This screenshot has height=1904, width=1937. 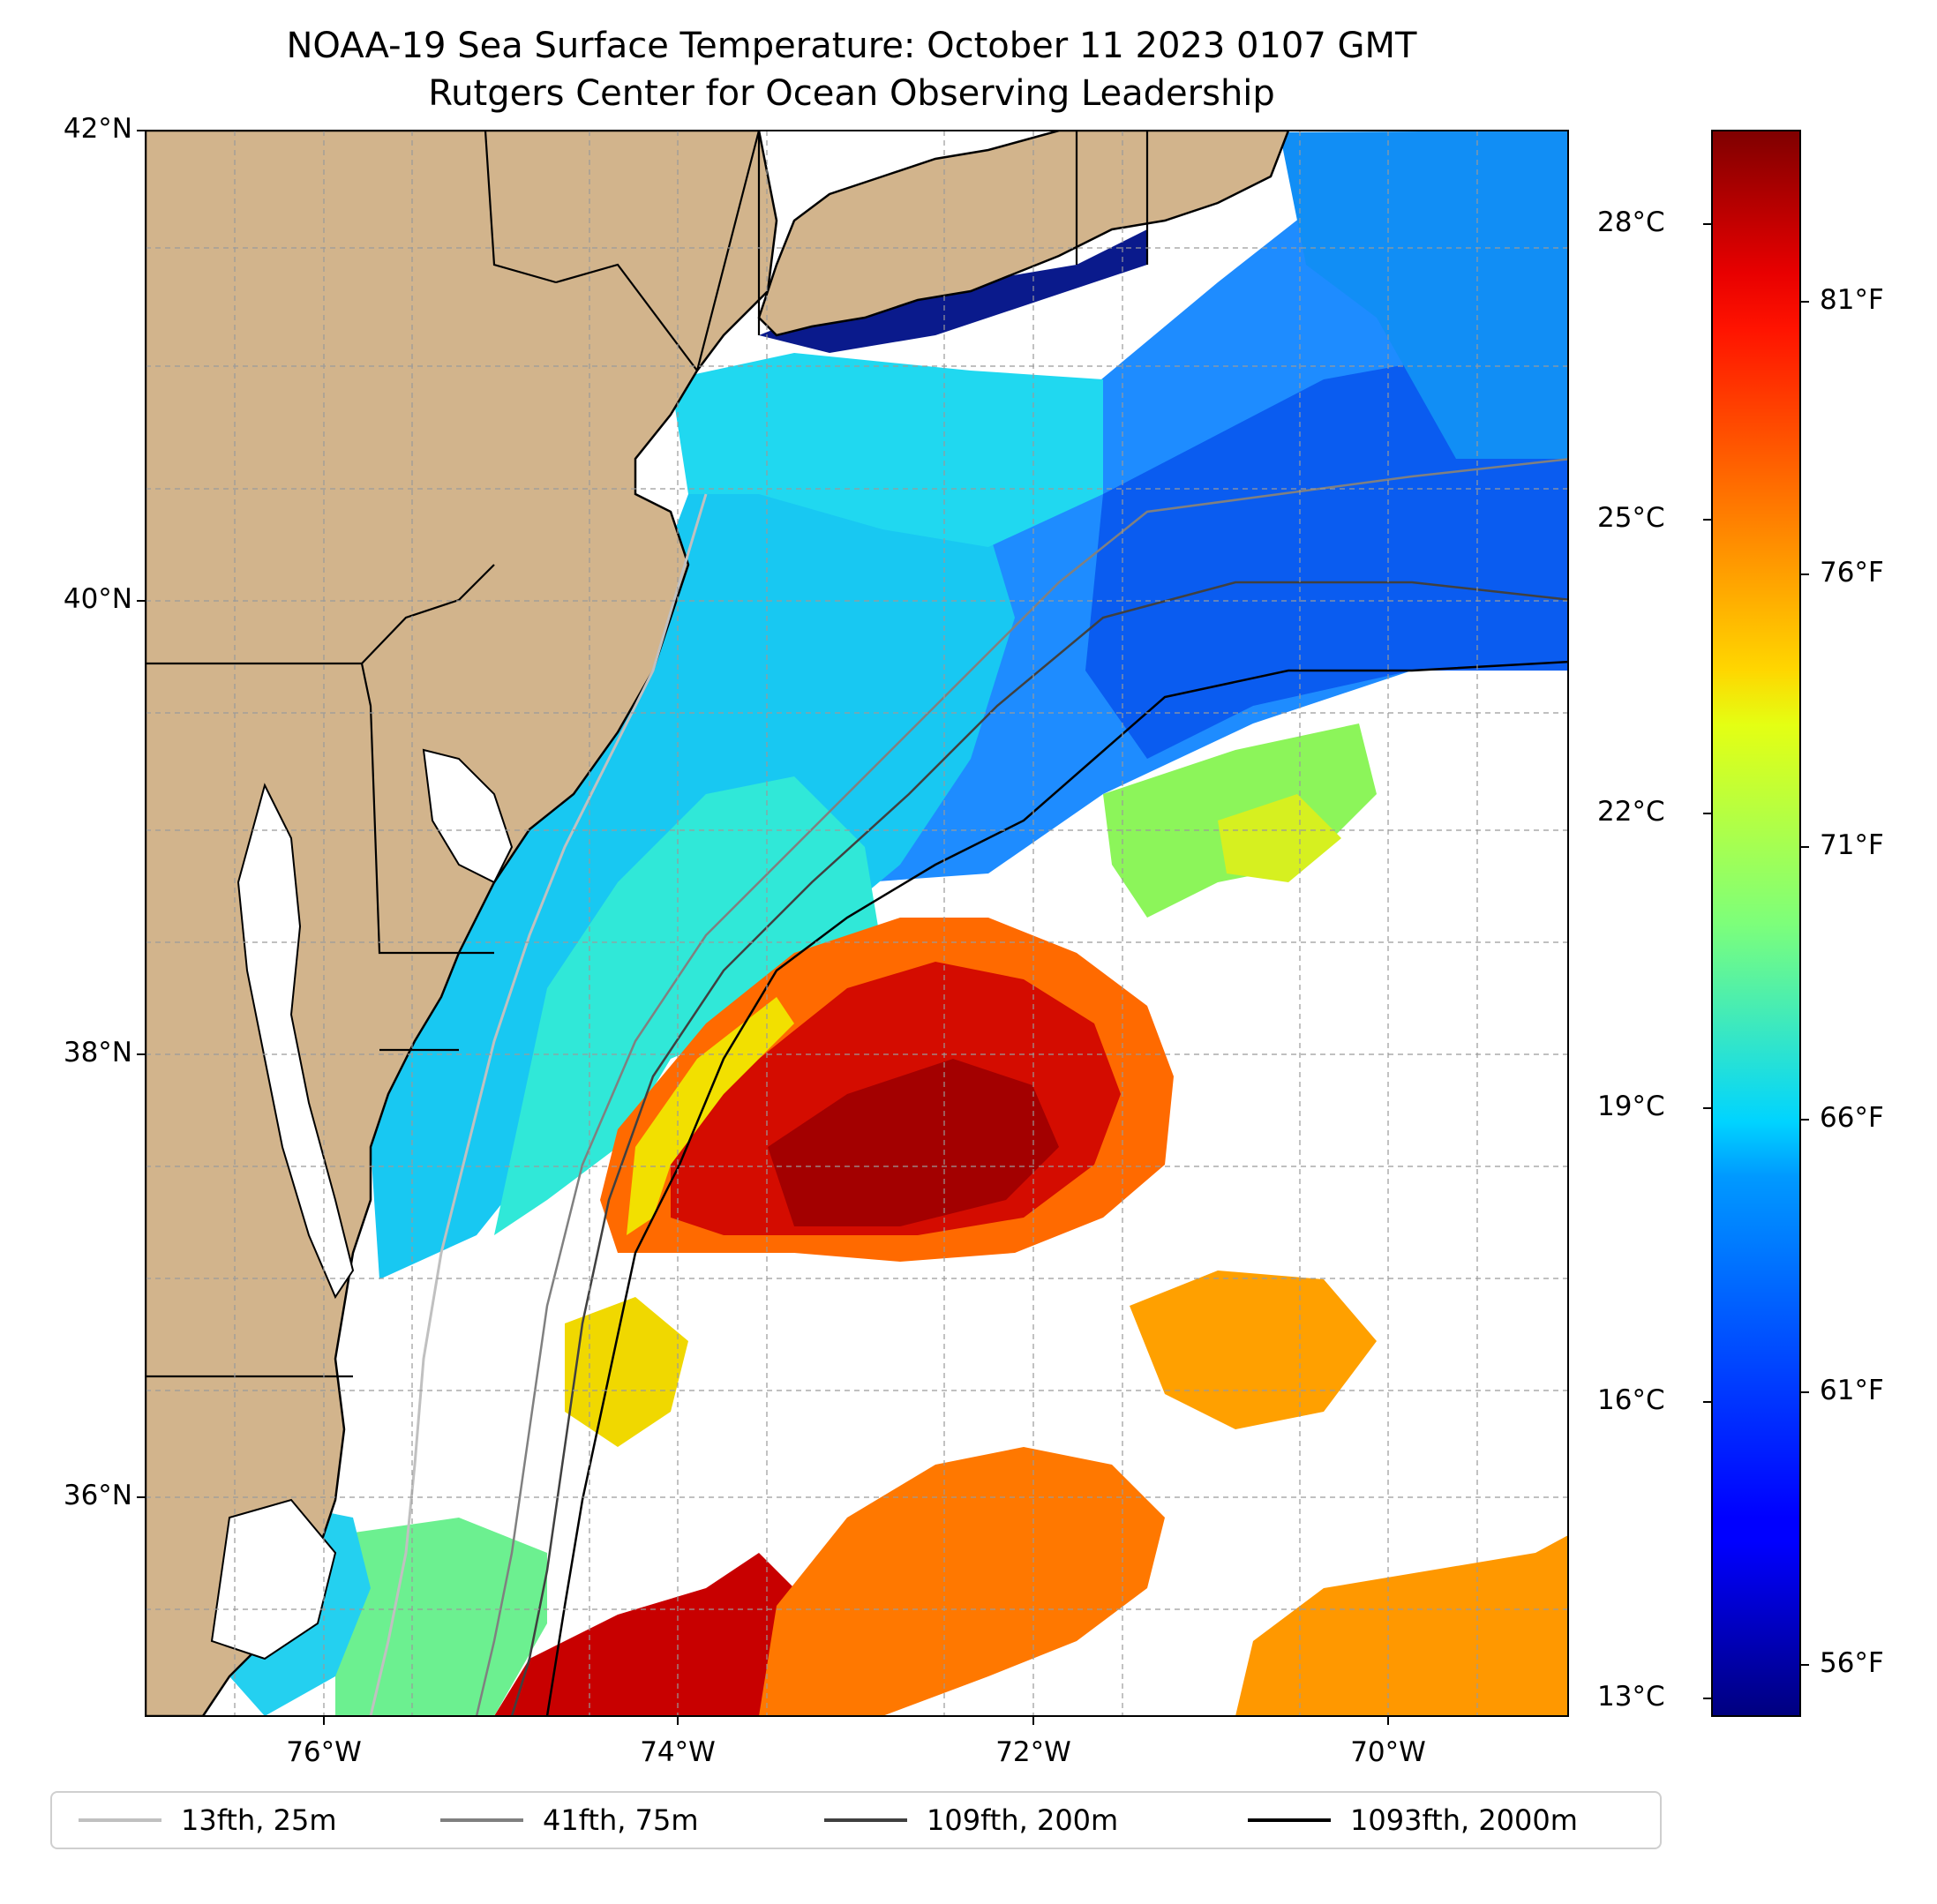 What do you see at coordinates (98, 1495) in the screenshot?
I see `lat-label-36: 36°N` at bounding box center [98, 1495].